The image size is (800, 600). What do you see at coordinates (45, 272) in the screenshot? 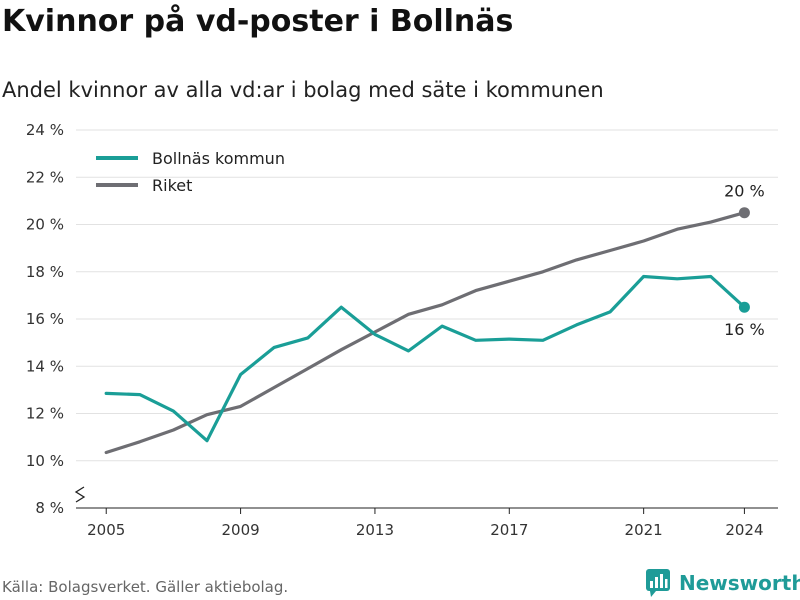
I see `y-tick-label: 18 %` at bounding box center [45, 272].